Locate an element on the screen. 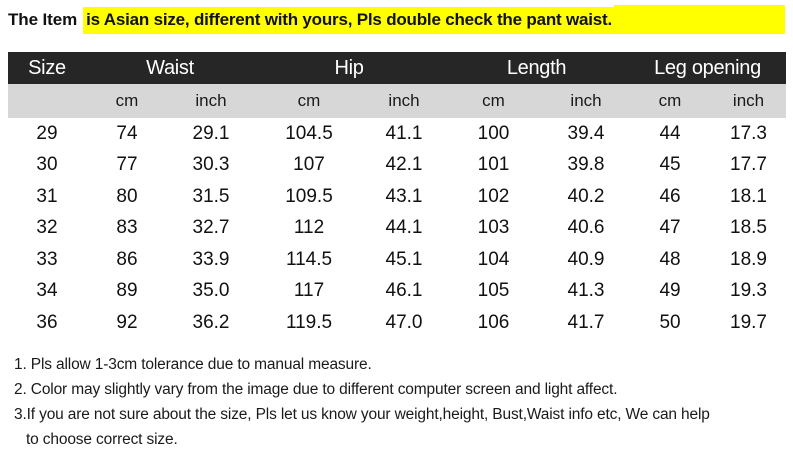 This screenshot has width=793, height=454. unit-header-leg-opening-cm: cm is located at coordinates (670, 101).